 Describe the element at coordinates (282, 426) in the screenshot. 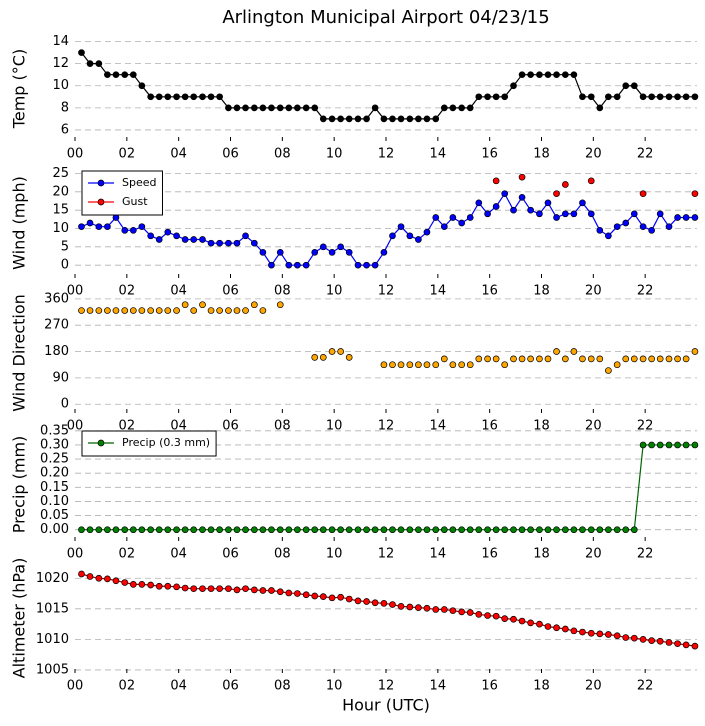

I see `x-tick-label: 08` at that location.